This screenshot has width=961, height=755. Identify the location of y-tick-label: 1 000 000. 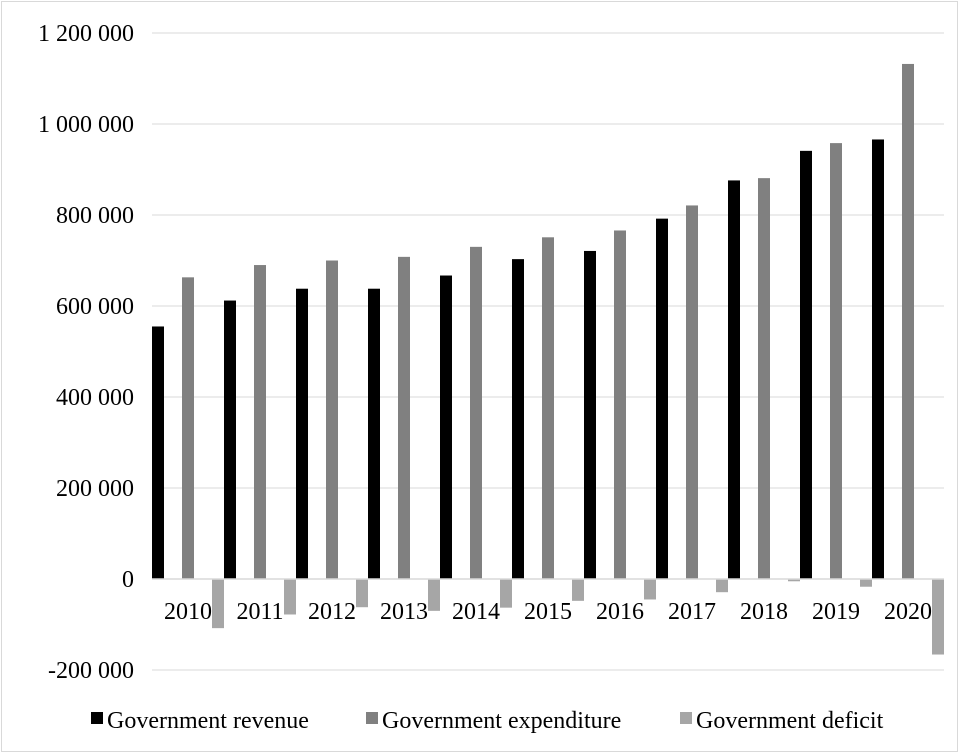
(86, 125).